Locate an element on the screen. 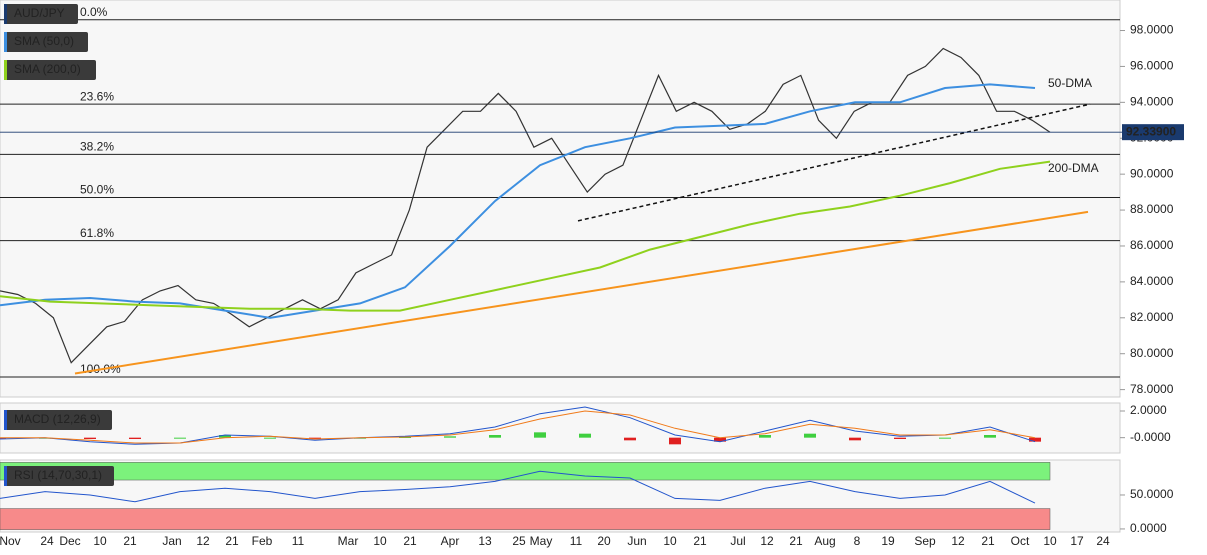  dma-label: 200-DMA is located at coordinates (1073, 168).